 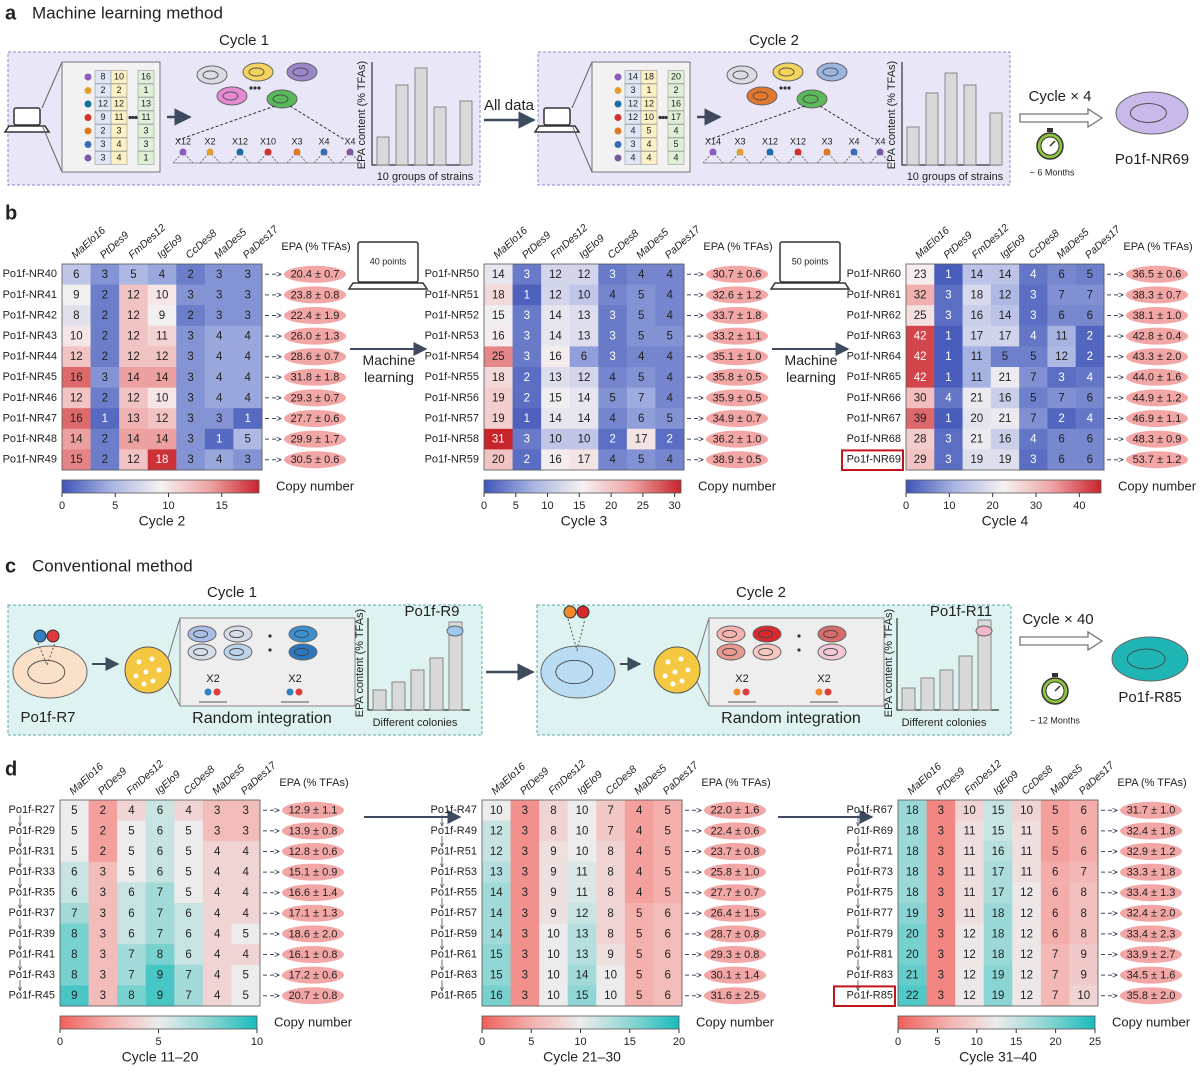 What do you see at coordinates (455, 631) in the screenshot?
I see `best-colony` at bounding box center [455, 631].